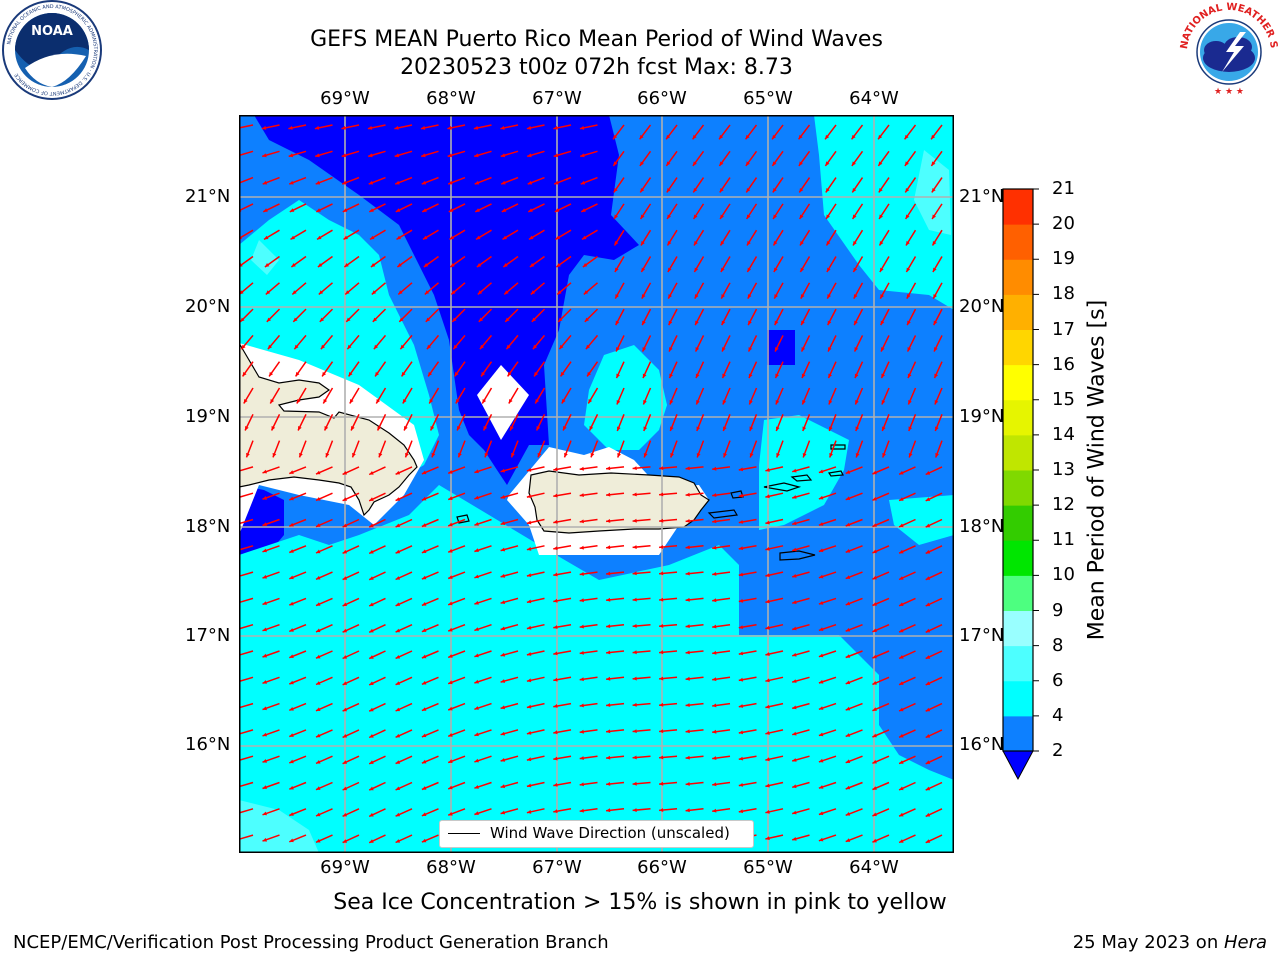 This screenshot has height=960, width=1280. I want to click on lon-label-bottom: 68°W, so click(451, 867).